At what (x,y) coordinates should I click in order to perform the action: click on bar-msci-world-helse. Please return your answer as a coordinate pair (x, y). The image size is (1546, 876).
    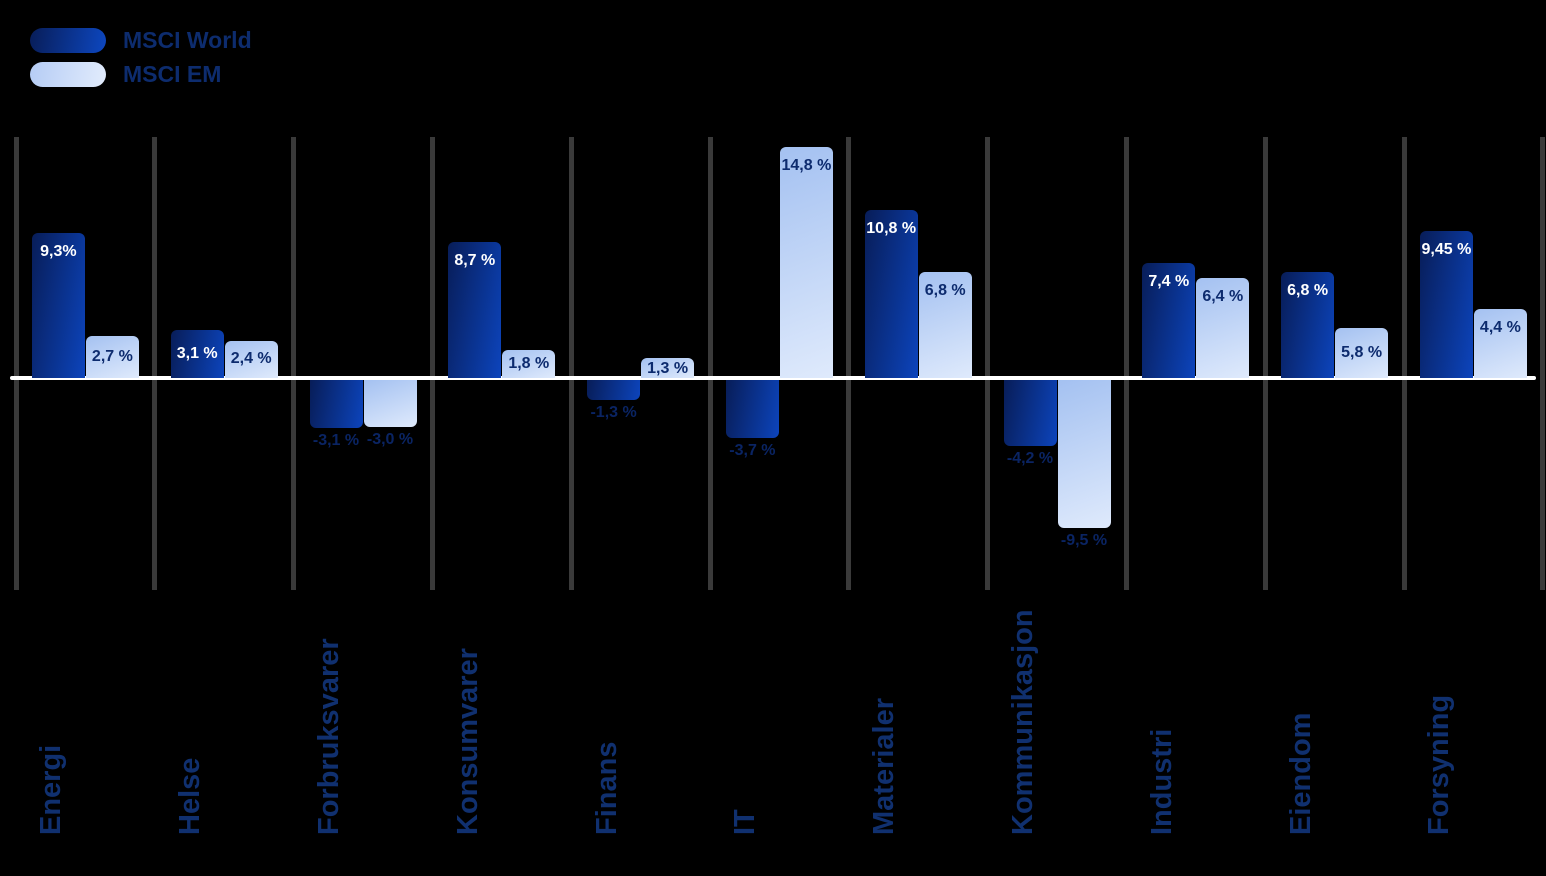
    Looking at the image, I should click on (197, 353).